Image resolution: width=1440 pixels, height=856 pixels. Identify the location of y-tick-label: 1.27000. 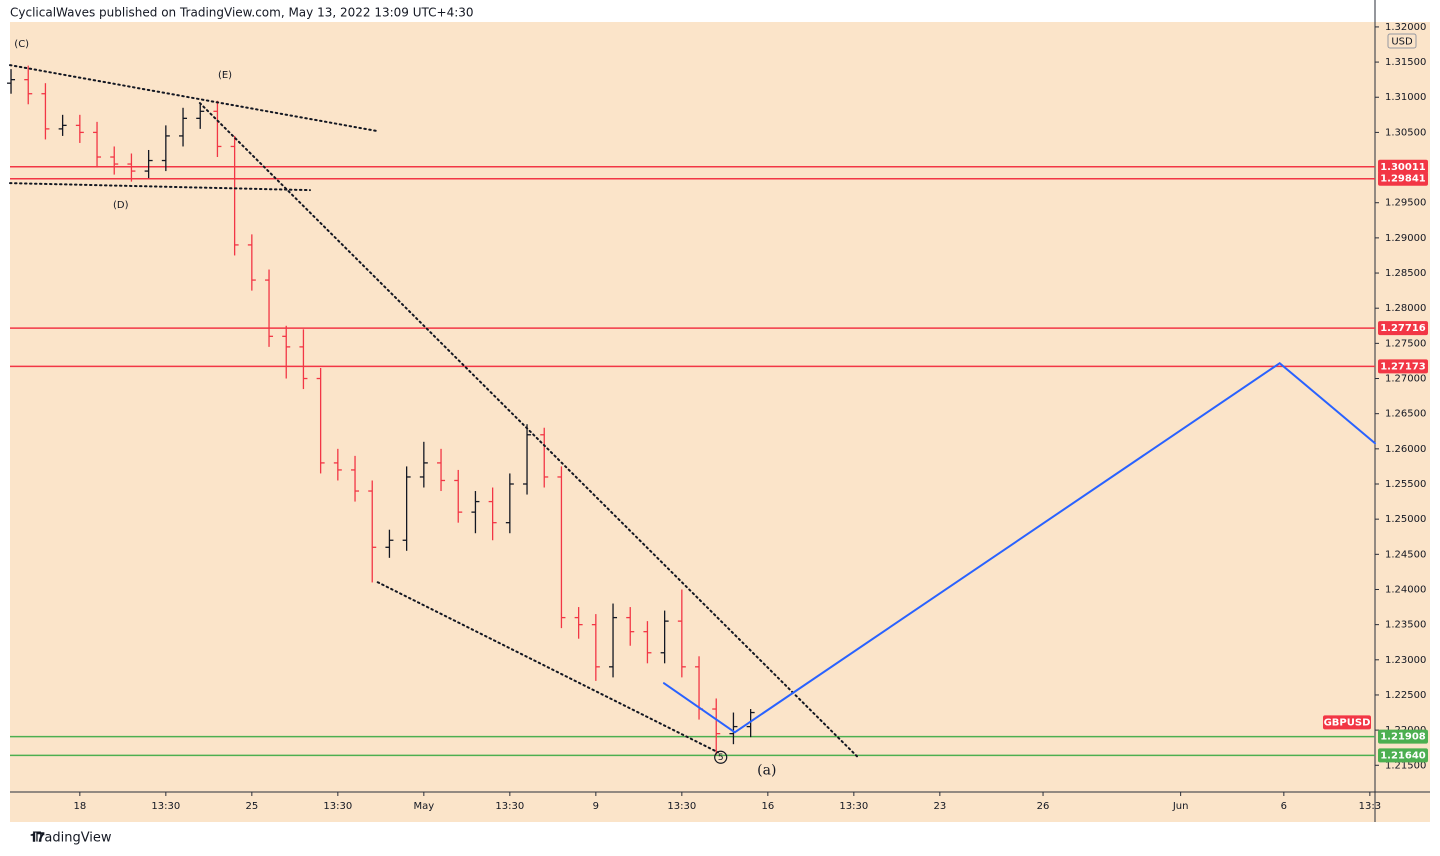
(1405, 379).